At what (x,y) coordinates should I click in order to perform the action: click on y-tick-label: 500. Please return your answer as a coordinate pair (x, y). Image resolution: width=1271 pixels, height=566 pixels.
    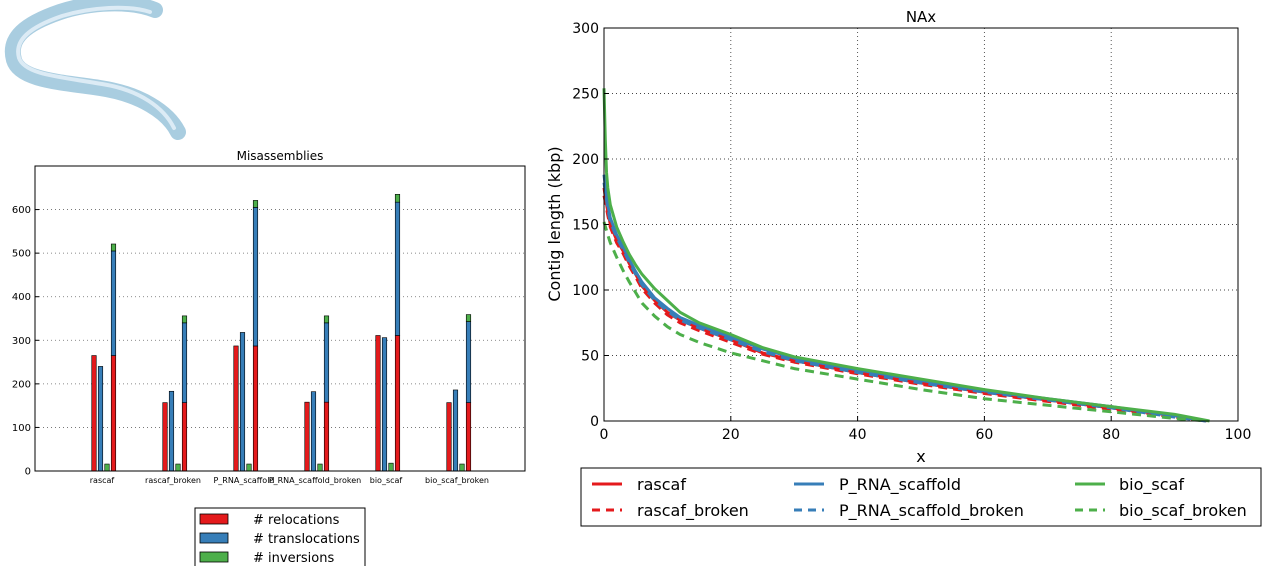
    Looking at the image, I should click on (21, 254).